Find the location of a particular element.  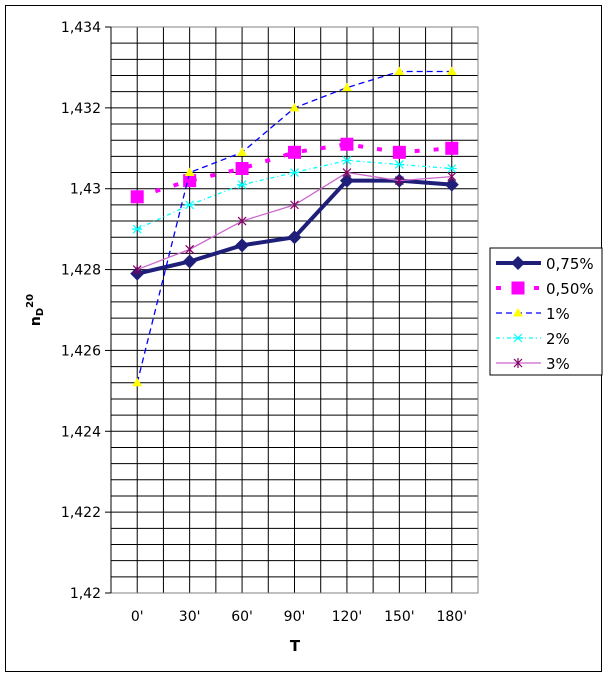

legend-label: 3% is located at coordinates (558, 364).